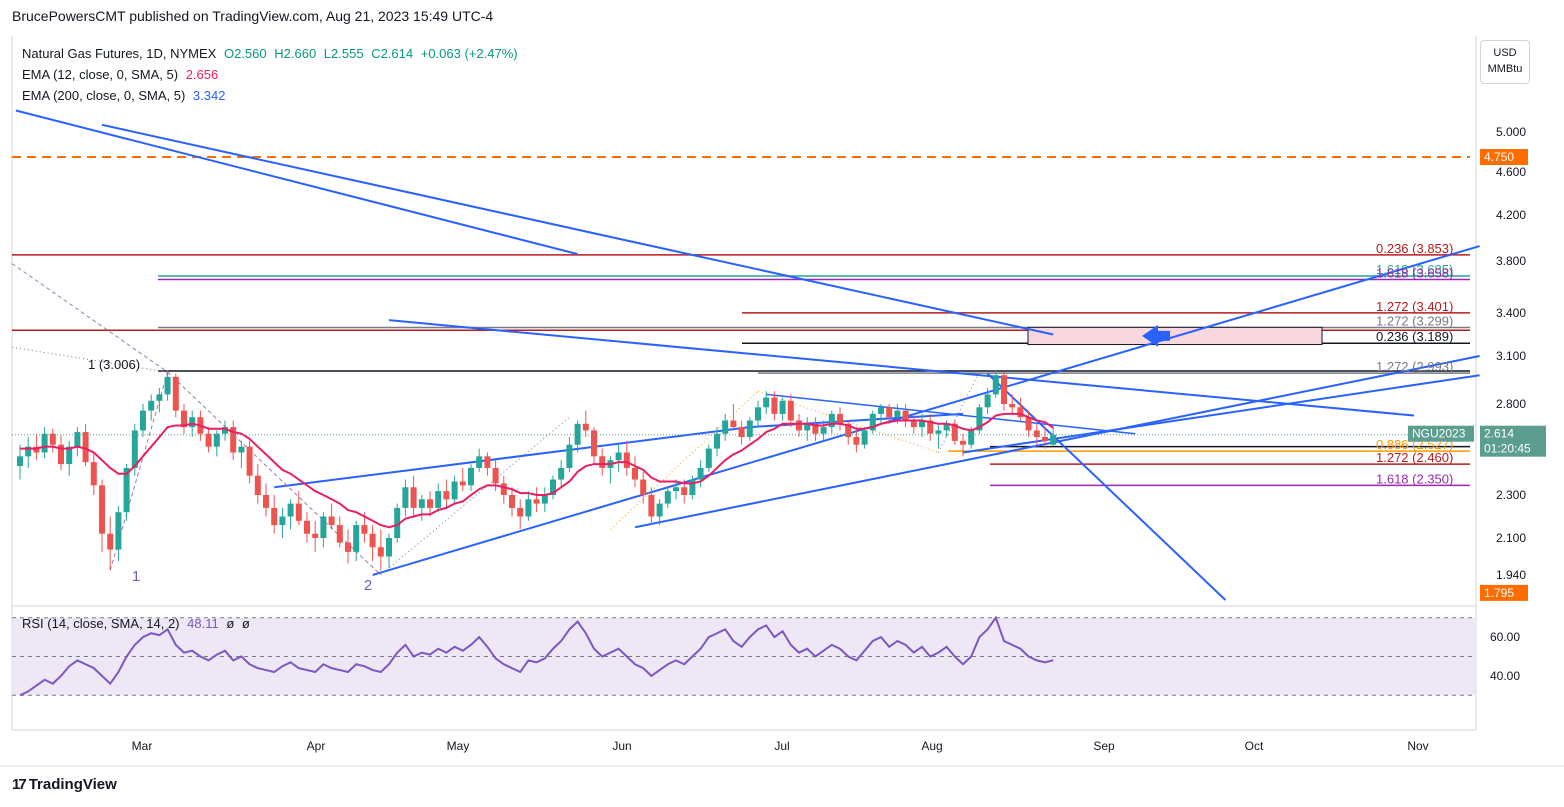 Image resolution: width=1564 pixels, height=807 pixels. Describe the element at coordinates (931, 746) in the screenshot. I see `x-tick-label: Aug` at that location.